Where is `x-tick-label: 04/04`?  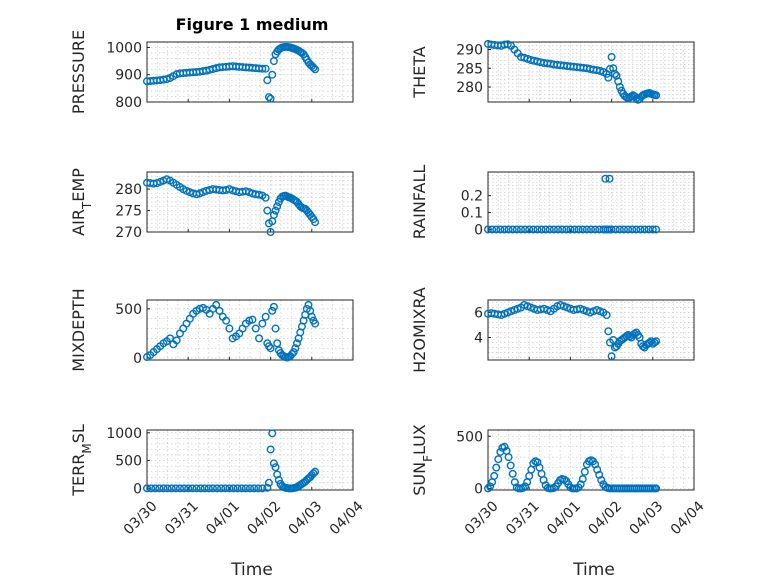 x-tick-label: 04/04 is located at coordinates (347, 518).